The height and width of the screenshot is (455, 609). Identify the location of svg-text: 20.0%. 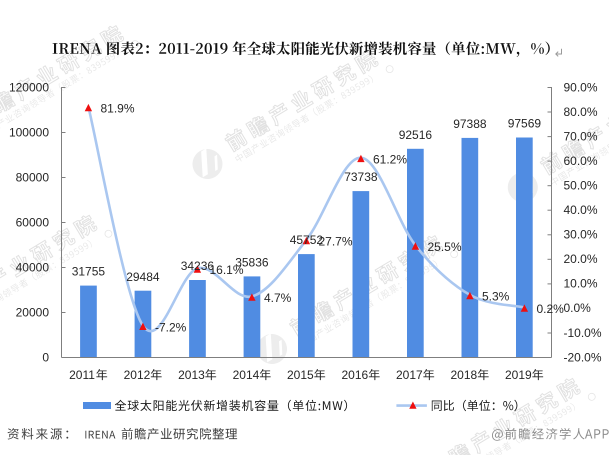
(581, 259).